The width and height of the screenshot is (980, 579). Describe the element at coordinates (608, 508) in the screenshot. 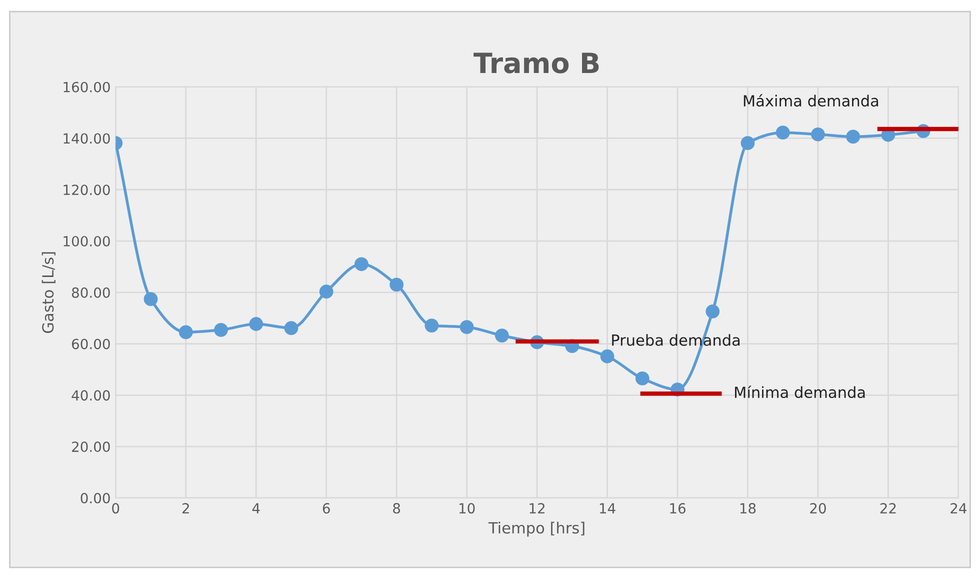

I see `x-tick-label: 14` at that location.